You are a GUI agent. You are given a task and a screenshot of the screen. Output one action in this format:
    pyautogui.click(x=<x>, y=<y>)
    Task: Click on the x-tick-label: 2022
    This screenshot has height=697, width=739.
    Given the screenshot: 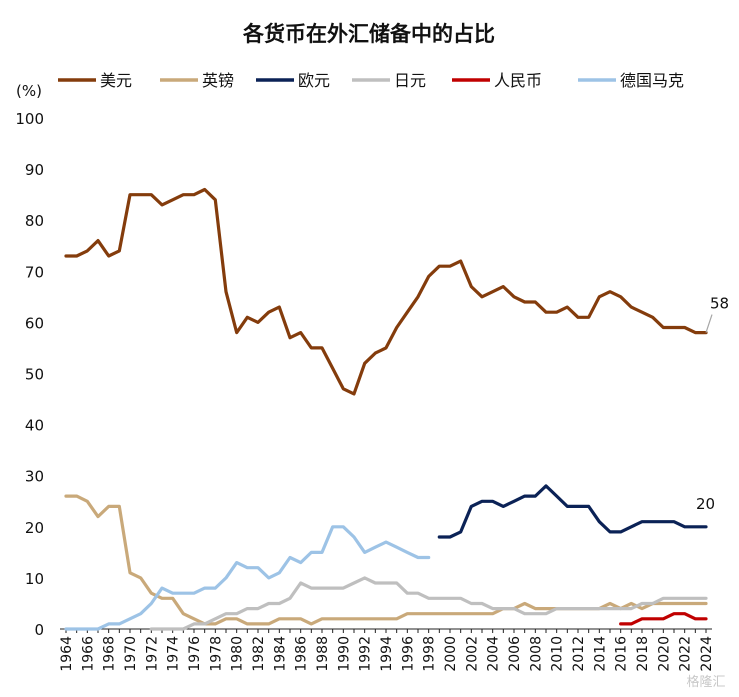 What is the action you would take?
    pyautogui.click(x=686, y=654)
    